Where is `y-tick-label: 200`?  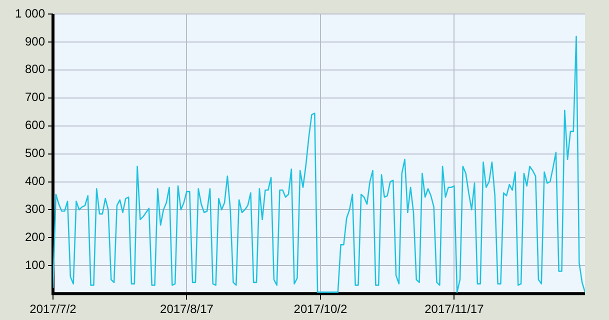
y-tick-label: 200 is located at coordinates (35, 237).